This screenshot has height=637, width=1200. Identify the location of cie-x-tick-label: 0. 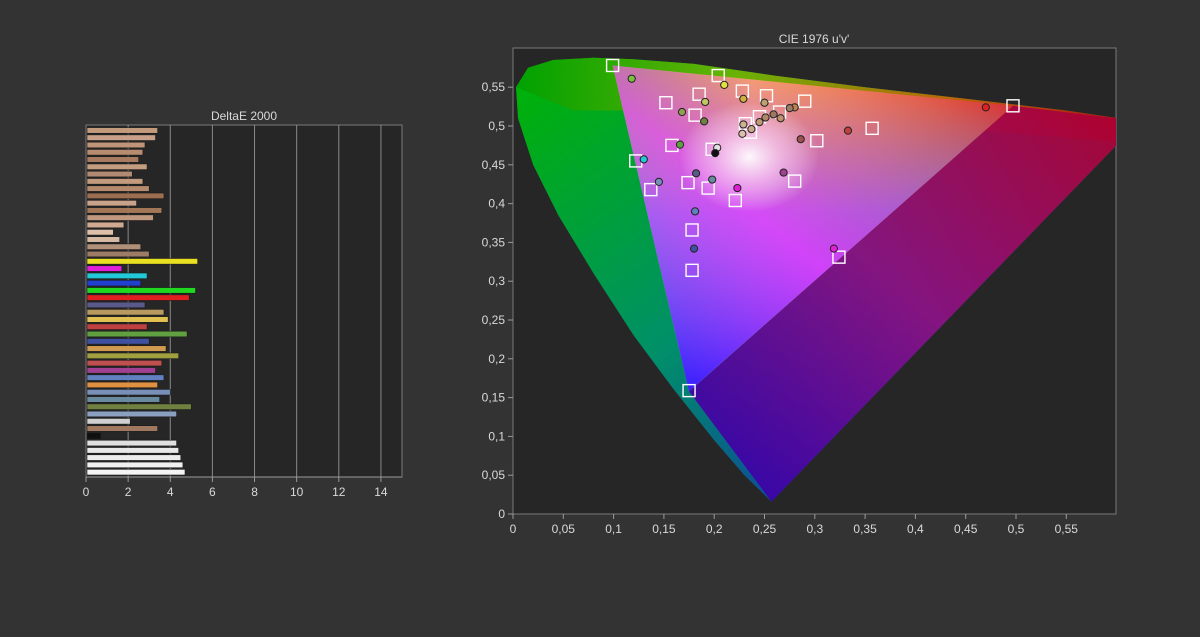
(513, 529).